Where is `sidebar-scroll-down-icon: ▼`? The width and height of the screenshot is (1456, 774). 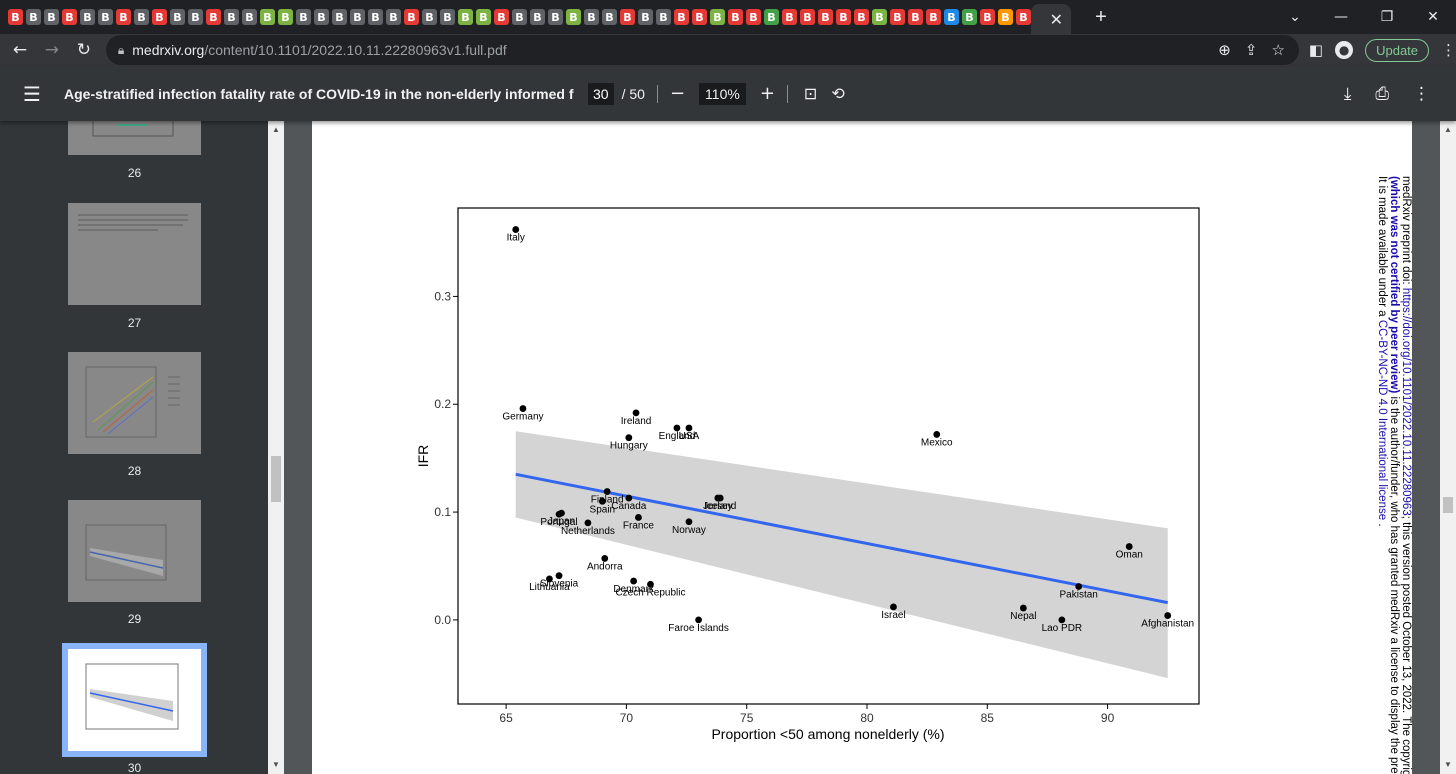 sidebar-scroll-down-icon: ▼ is located at coordinates (276, 764).